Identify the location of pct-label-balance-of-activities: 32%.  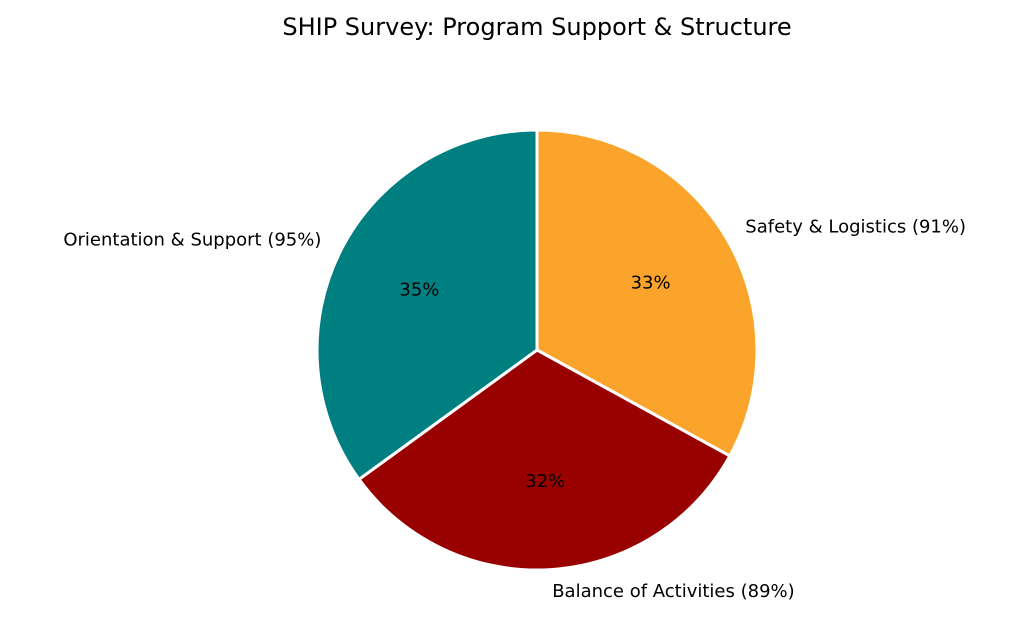
(545, 481).